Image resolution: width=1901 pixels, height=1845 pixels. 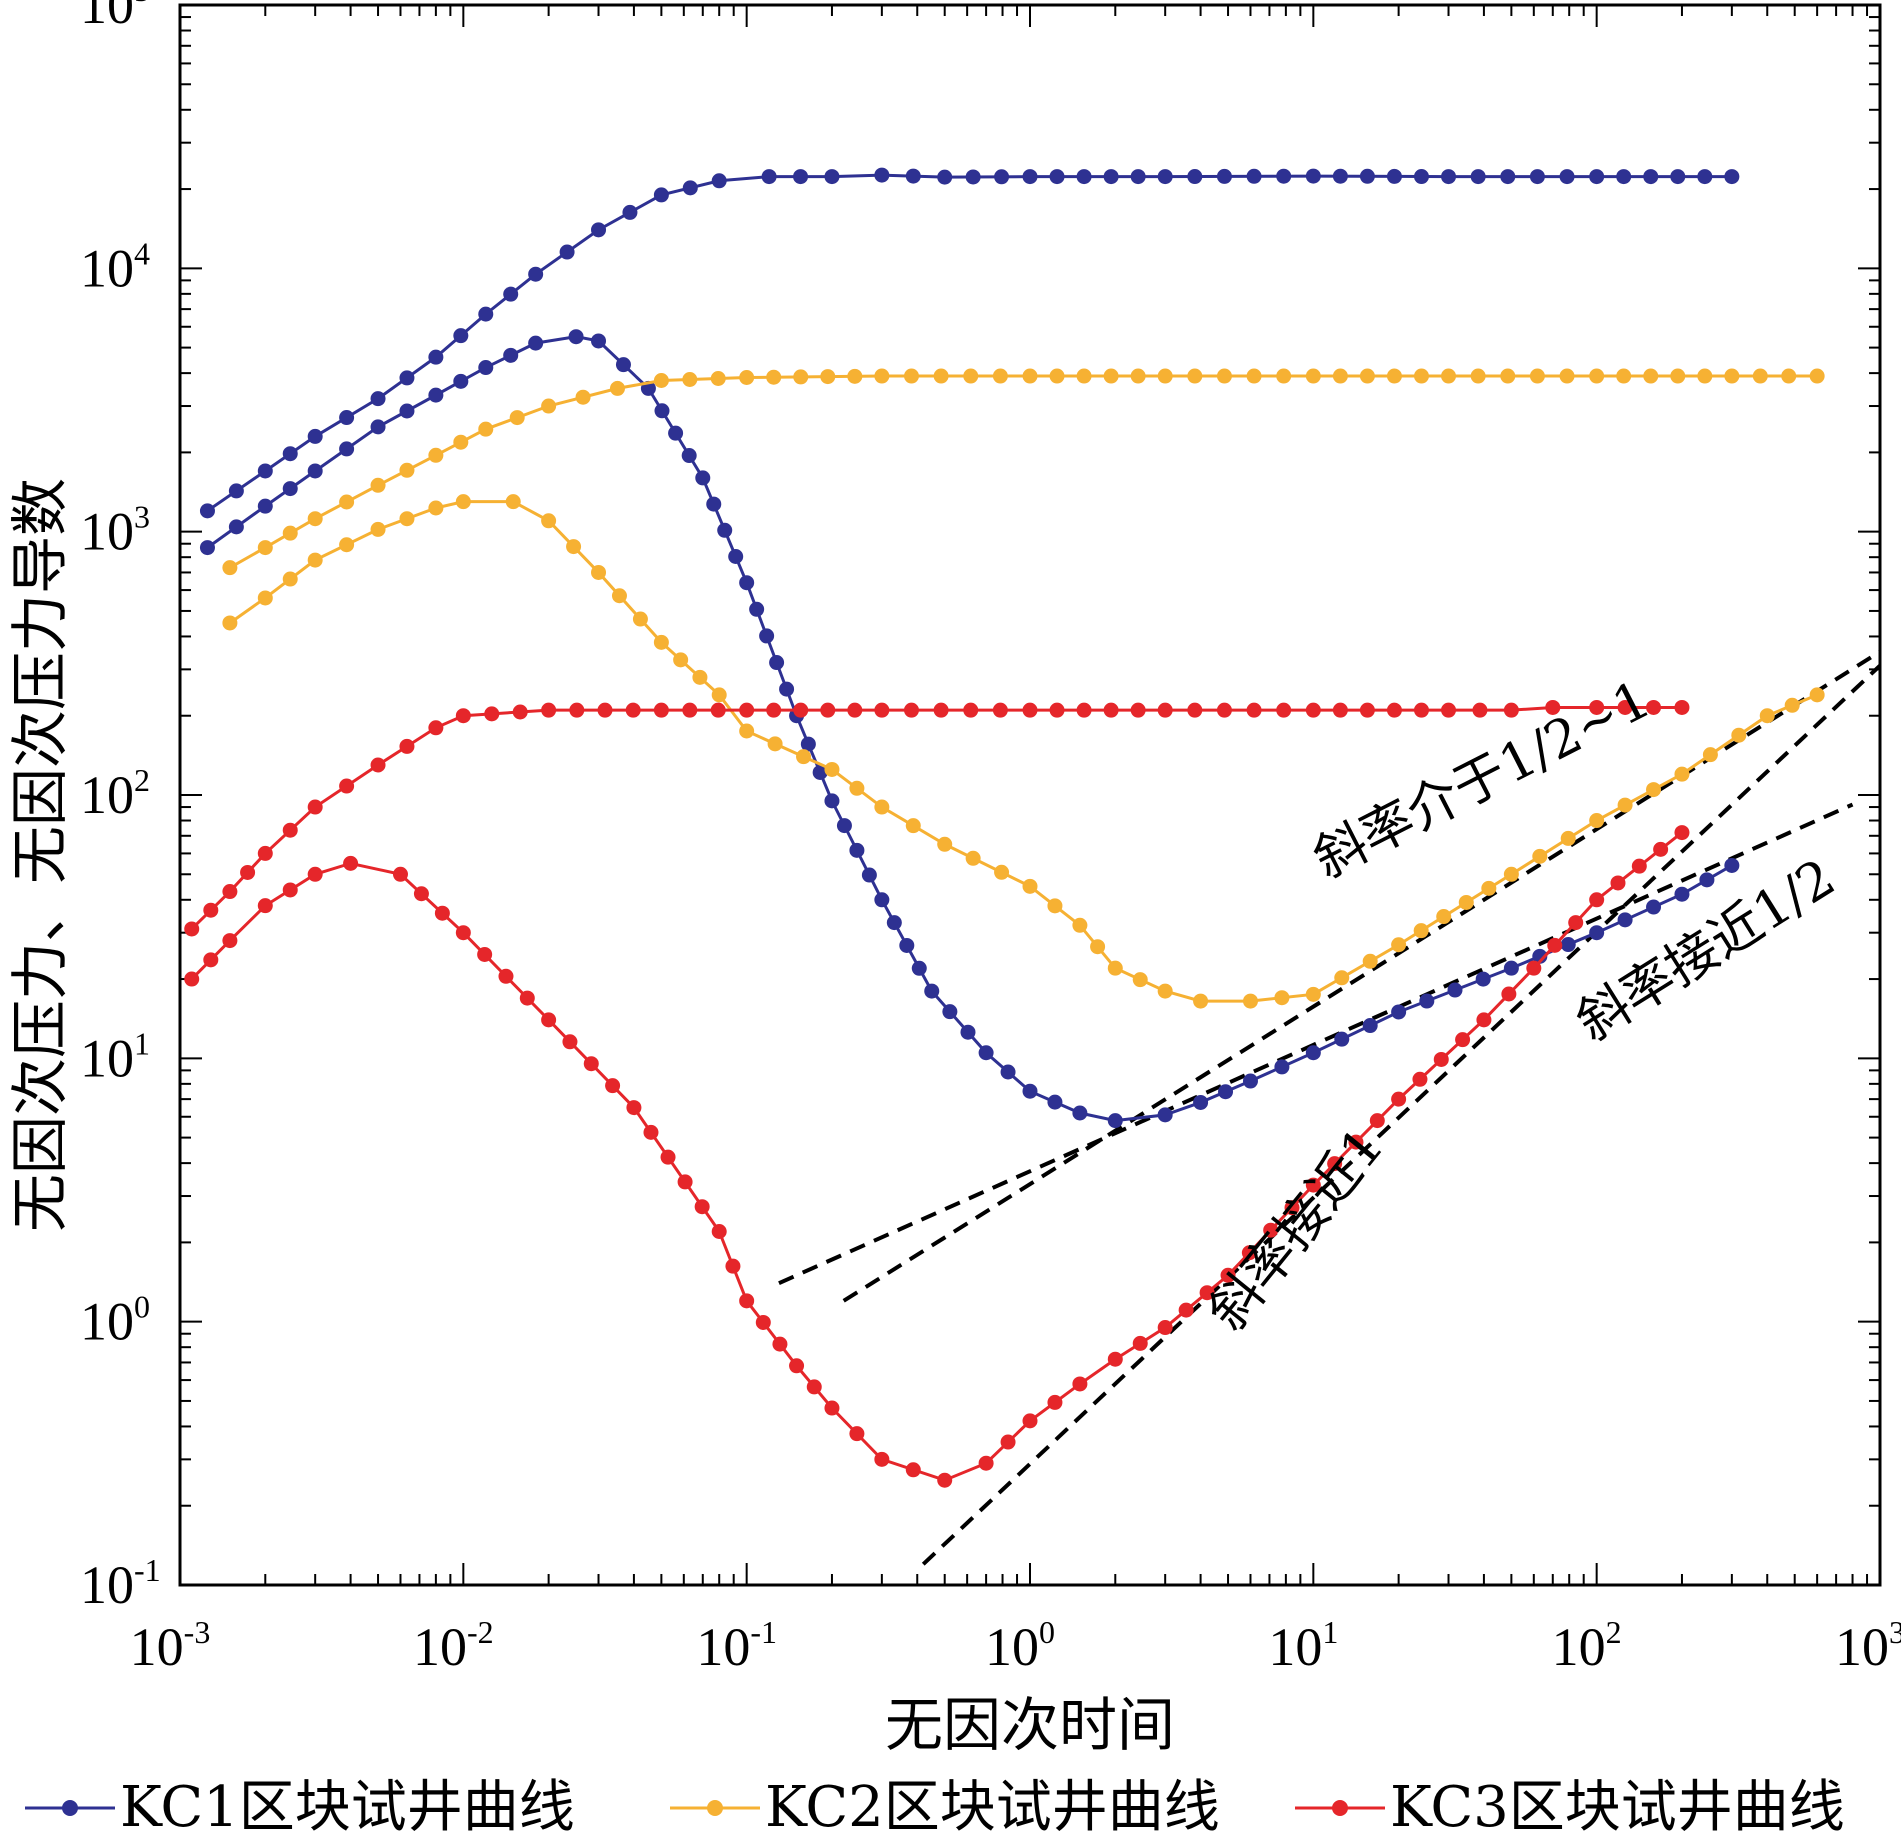 What do you see at coordinates (1868, 1645) in the screenshot?
I see `x-tick-label: 10³` at bounding box center [1868, 1645].